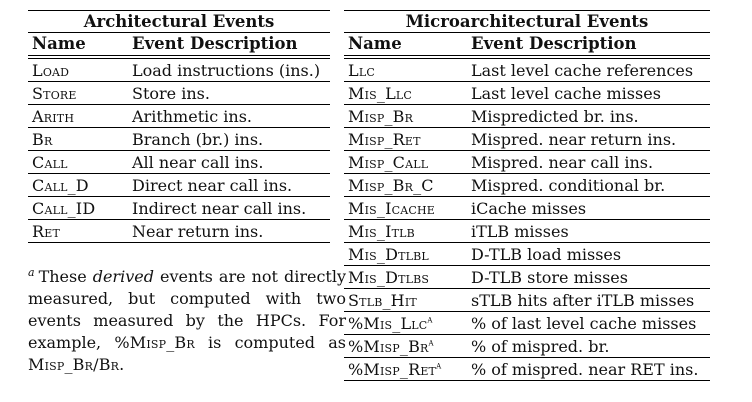  I want to click on microarchitectural-row: Mis_Dtlbl D-TLB load misses, so click(527, 254).